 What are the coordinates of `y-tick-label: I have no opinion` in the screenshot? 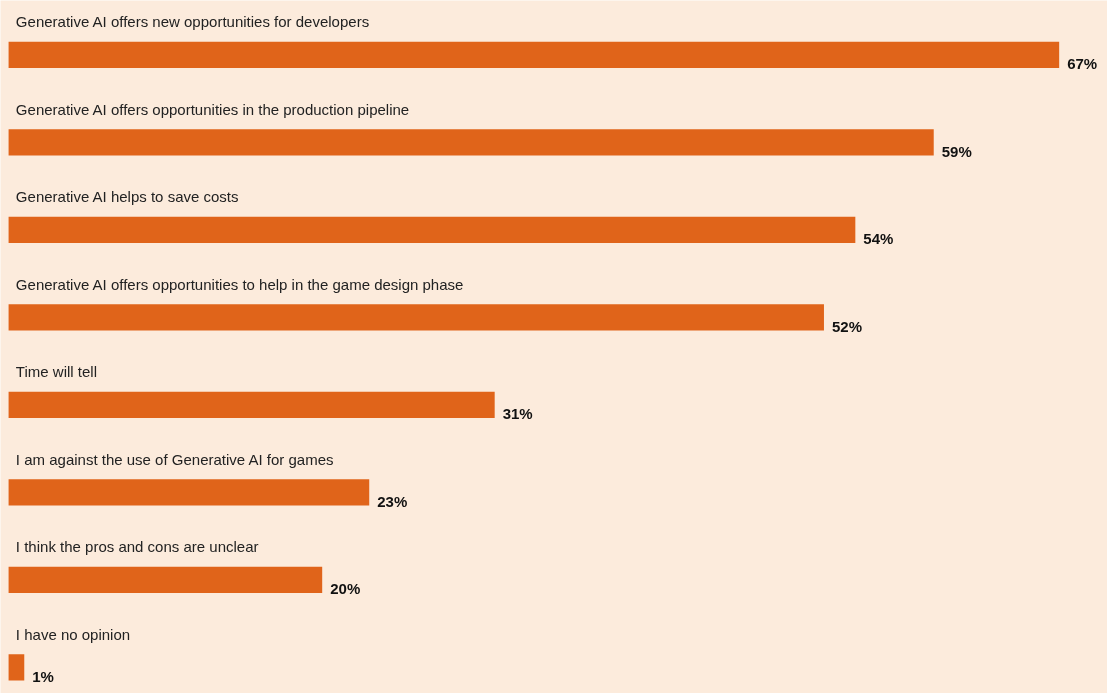 It's located at (73, 634).